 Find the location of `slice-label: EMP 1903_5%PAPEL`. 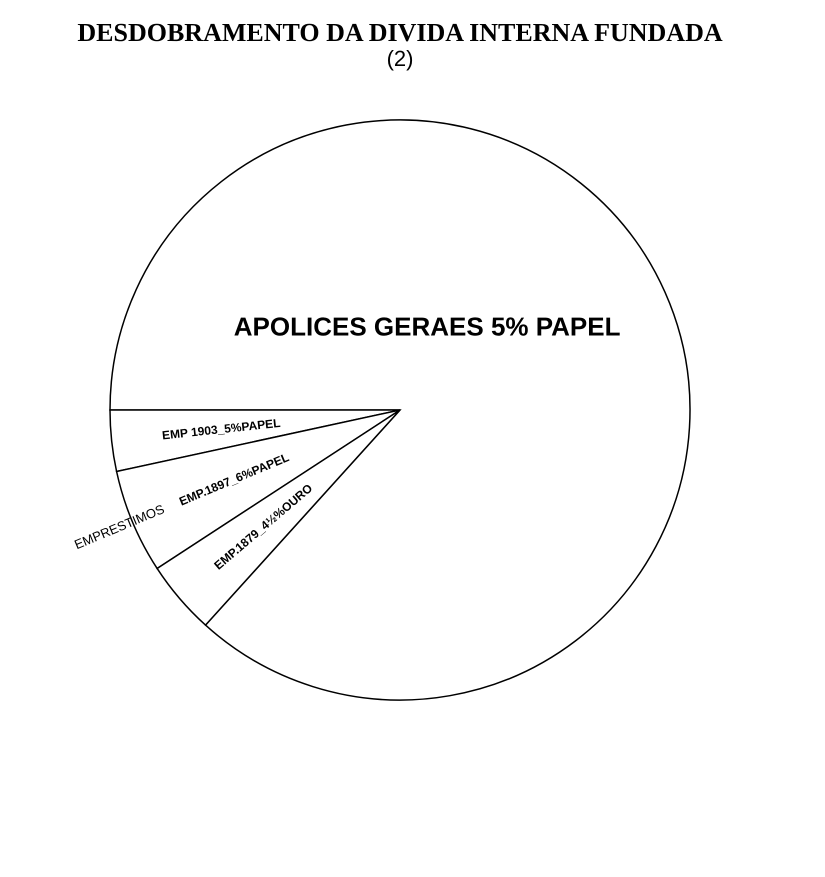

slice-label: EMP 1903_5%PAPEL is located at coordinates (221, 429).